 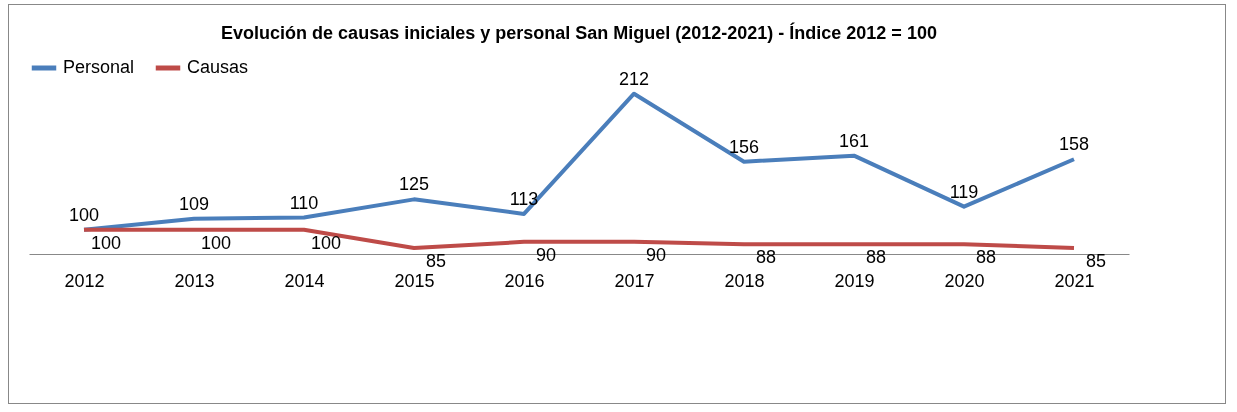 I want to click on x-tick-label: 2012, so click(x=84, y=280).